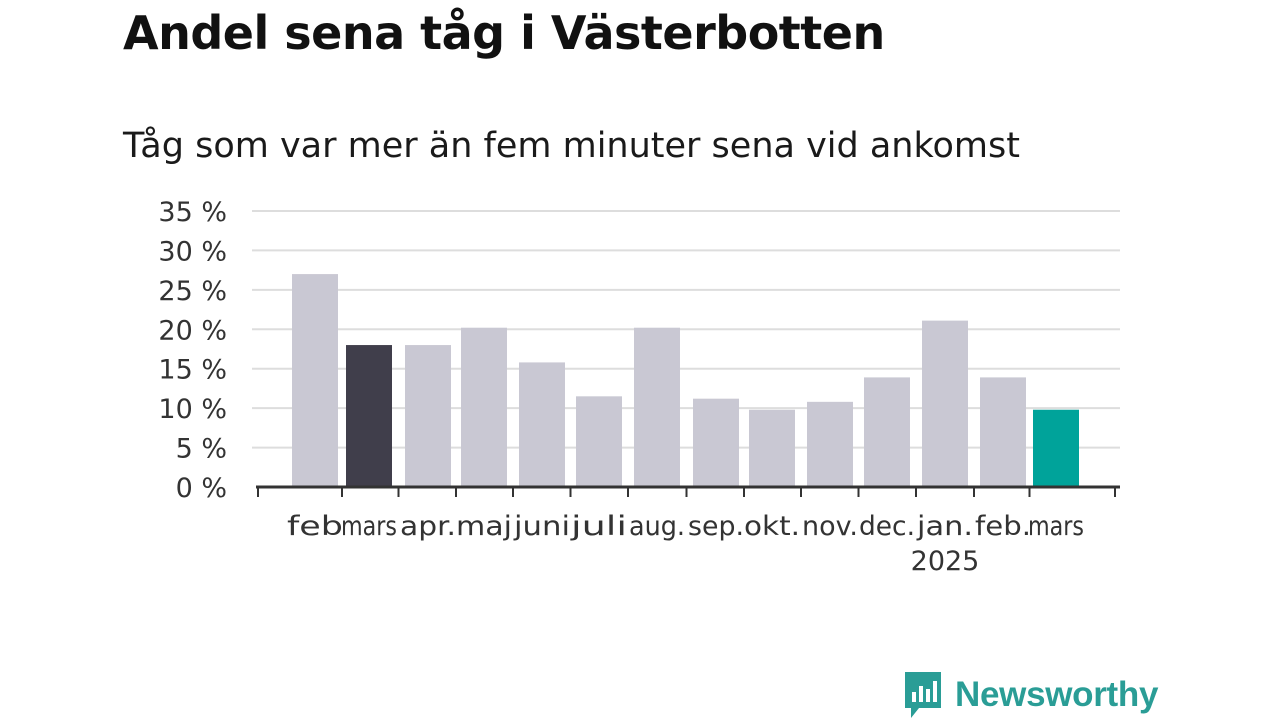 This screenshot has width=1280, height=720. I want to click on x-tick-label: feb, so click(315, 526).